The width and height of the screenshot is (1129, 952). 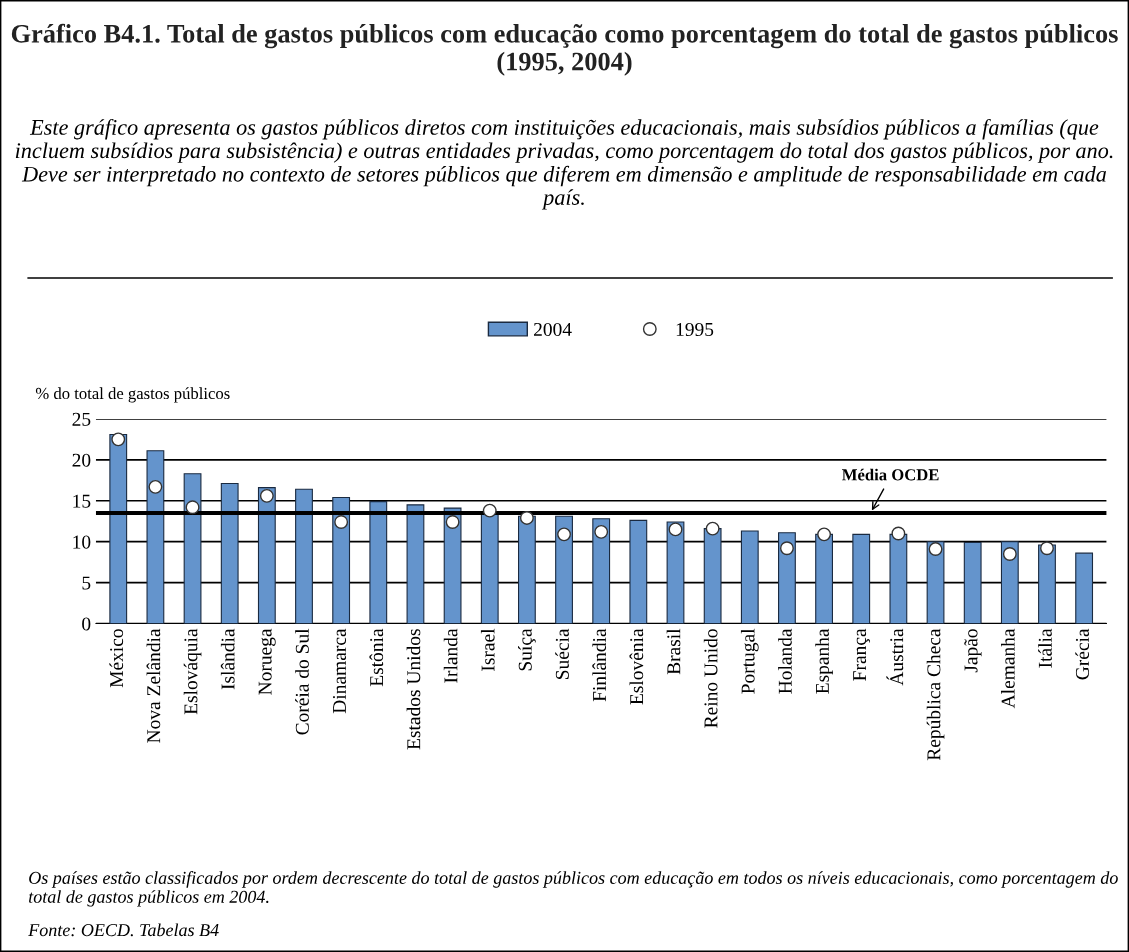 What do you see at coordinates (1008, 668) in the screenshot?
I see `x-tick-label: Alemanha` at bounding box center [1008, 668].